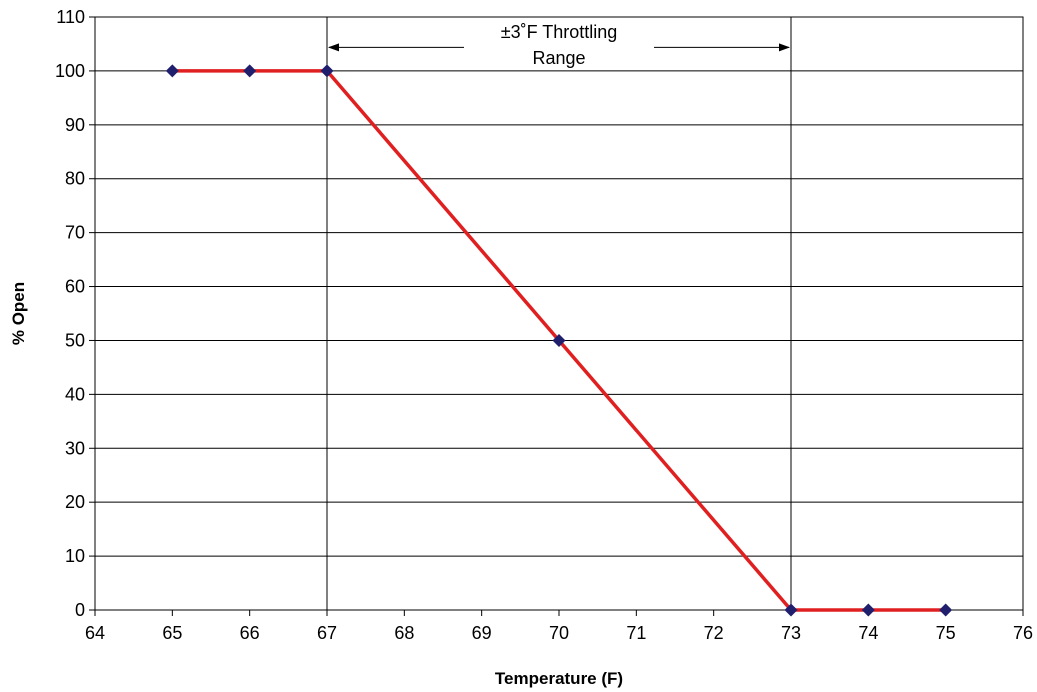  Describe the element at coordinates (868, 633) in the screenshot. I see `x-tick-label: 74` at that location.